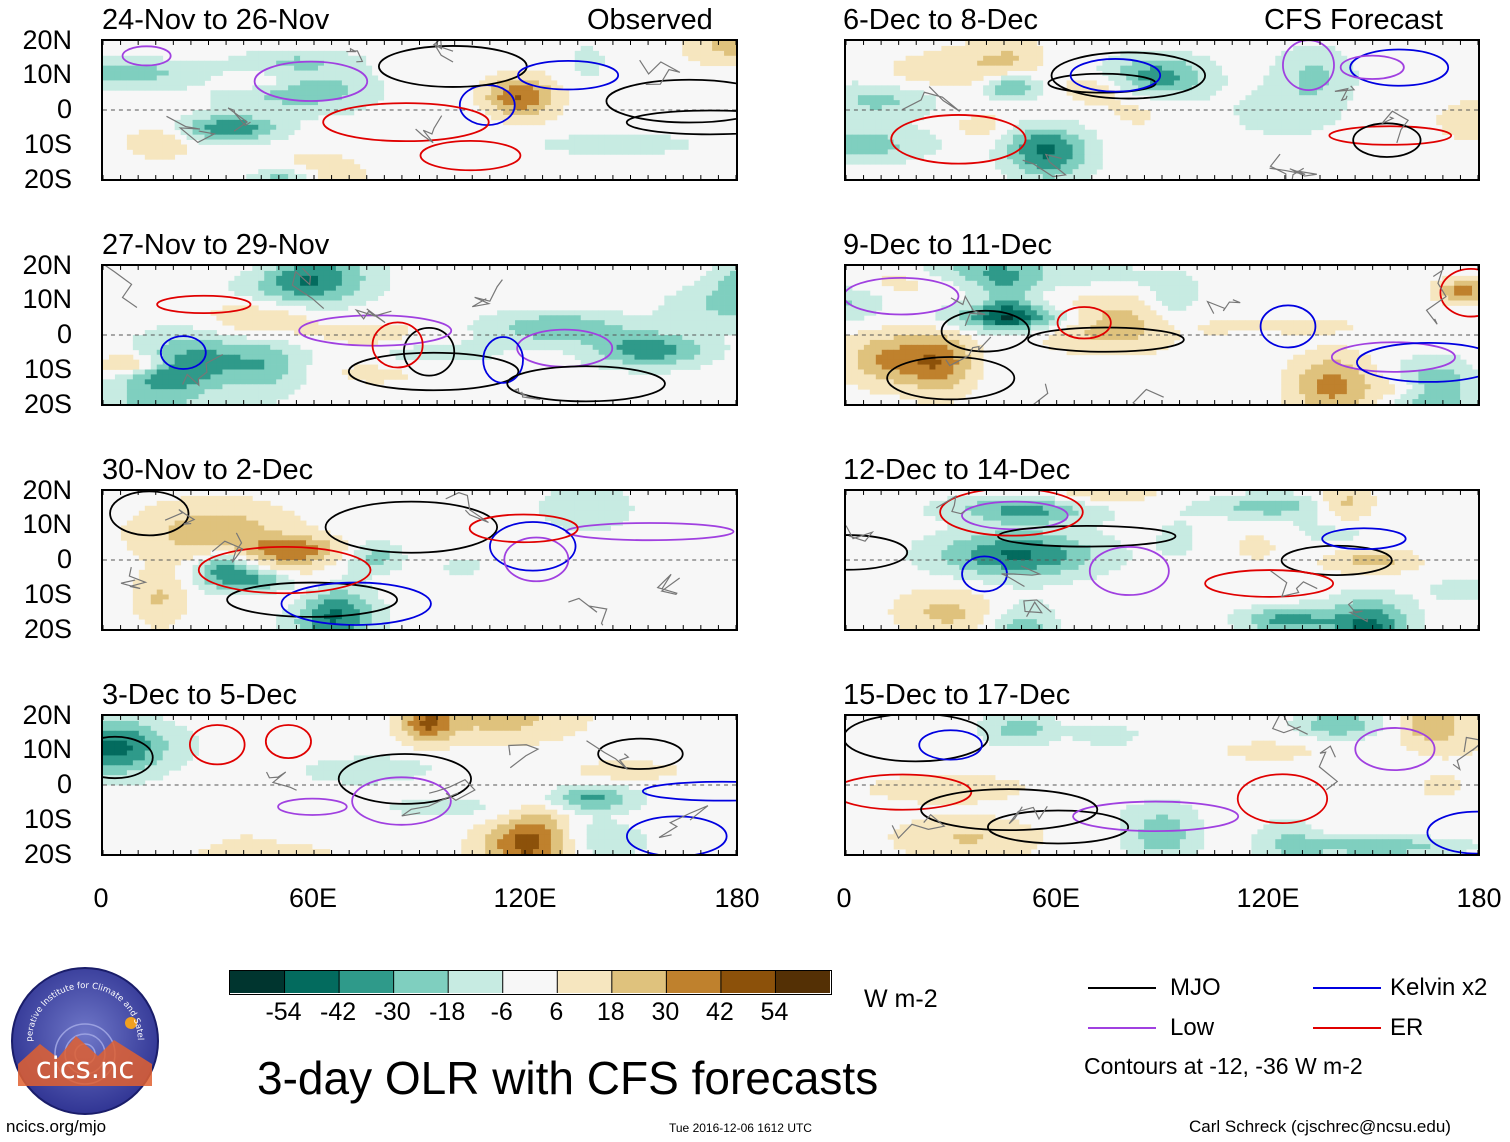  I want to click on panel-title-fc-3: 12-Dec to 14-Dec, so click(957, 470).